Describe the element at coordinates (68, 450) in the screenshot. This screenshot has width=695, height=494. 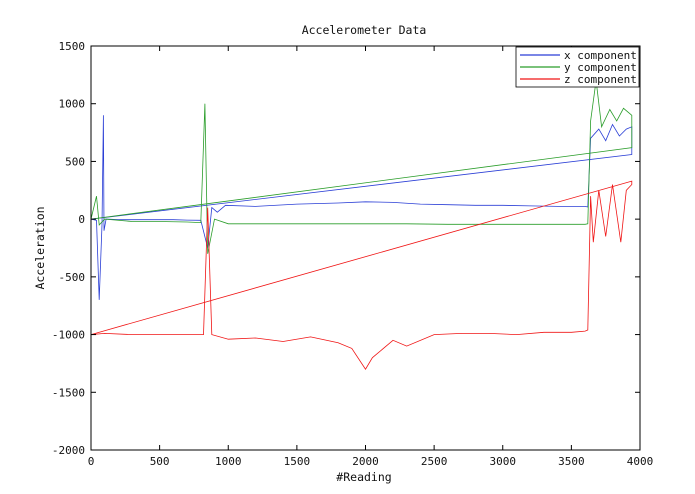
I see `y-tick-label: -2000` at that location.